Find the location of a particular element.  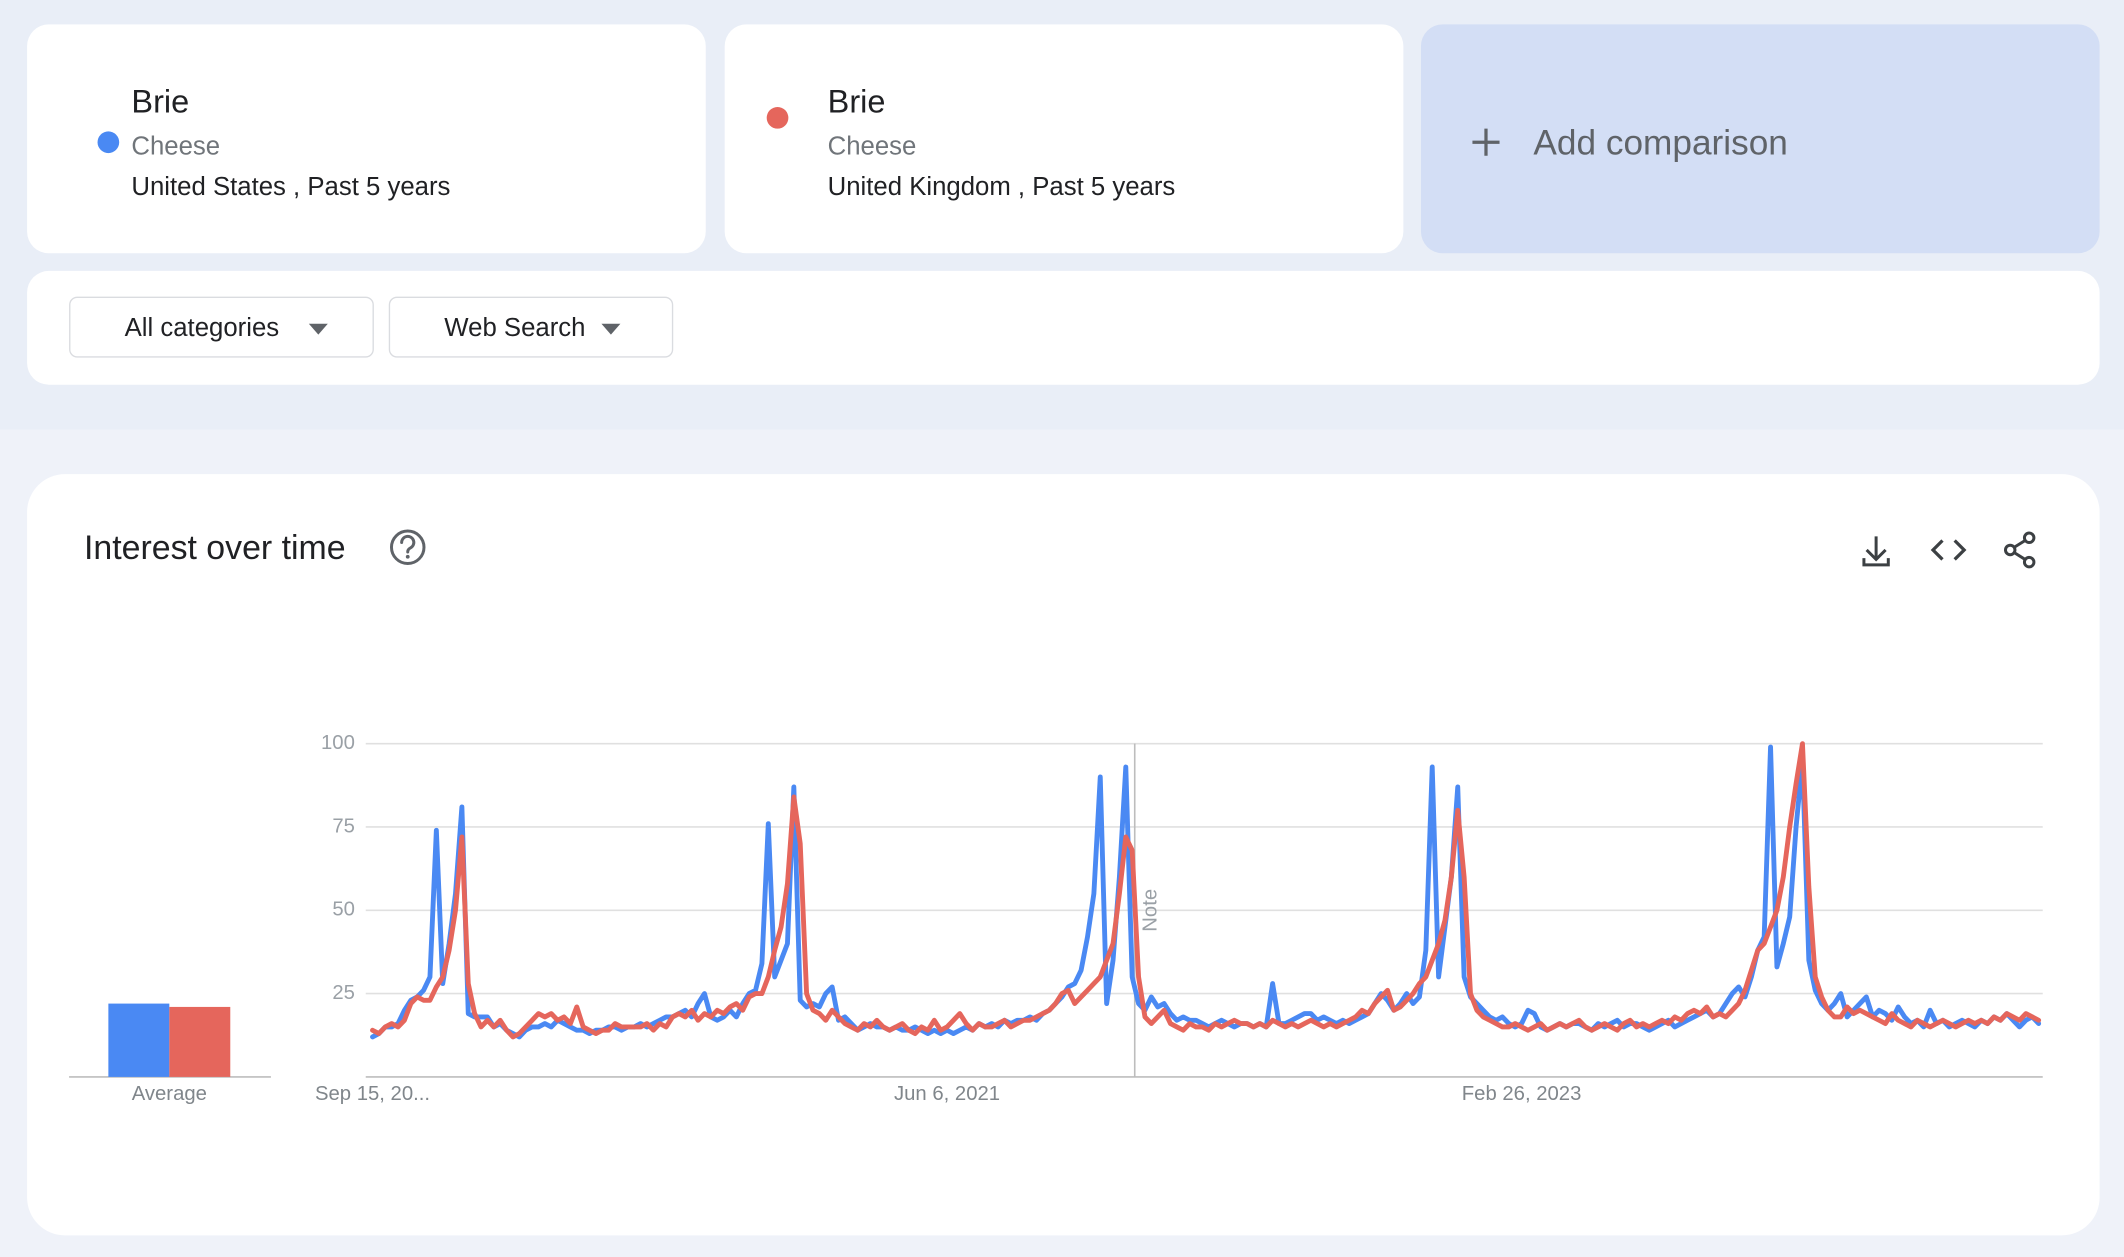

y-tick-label: 50 is located at coordinates (343, 910).